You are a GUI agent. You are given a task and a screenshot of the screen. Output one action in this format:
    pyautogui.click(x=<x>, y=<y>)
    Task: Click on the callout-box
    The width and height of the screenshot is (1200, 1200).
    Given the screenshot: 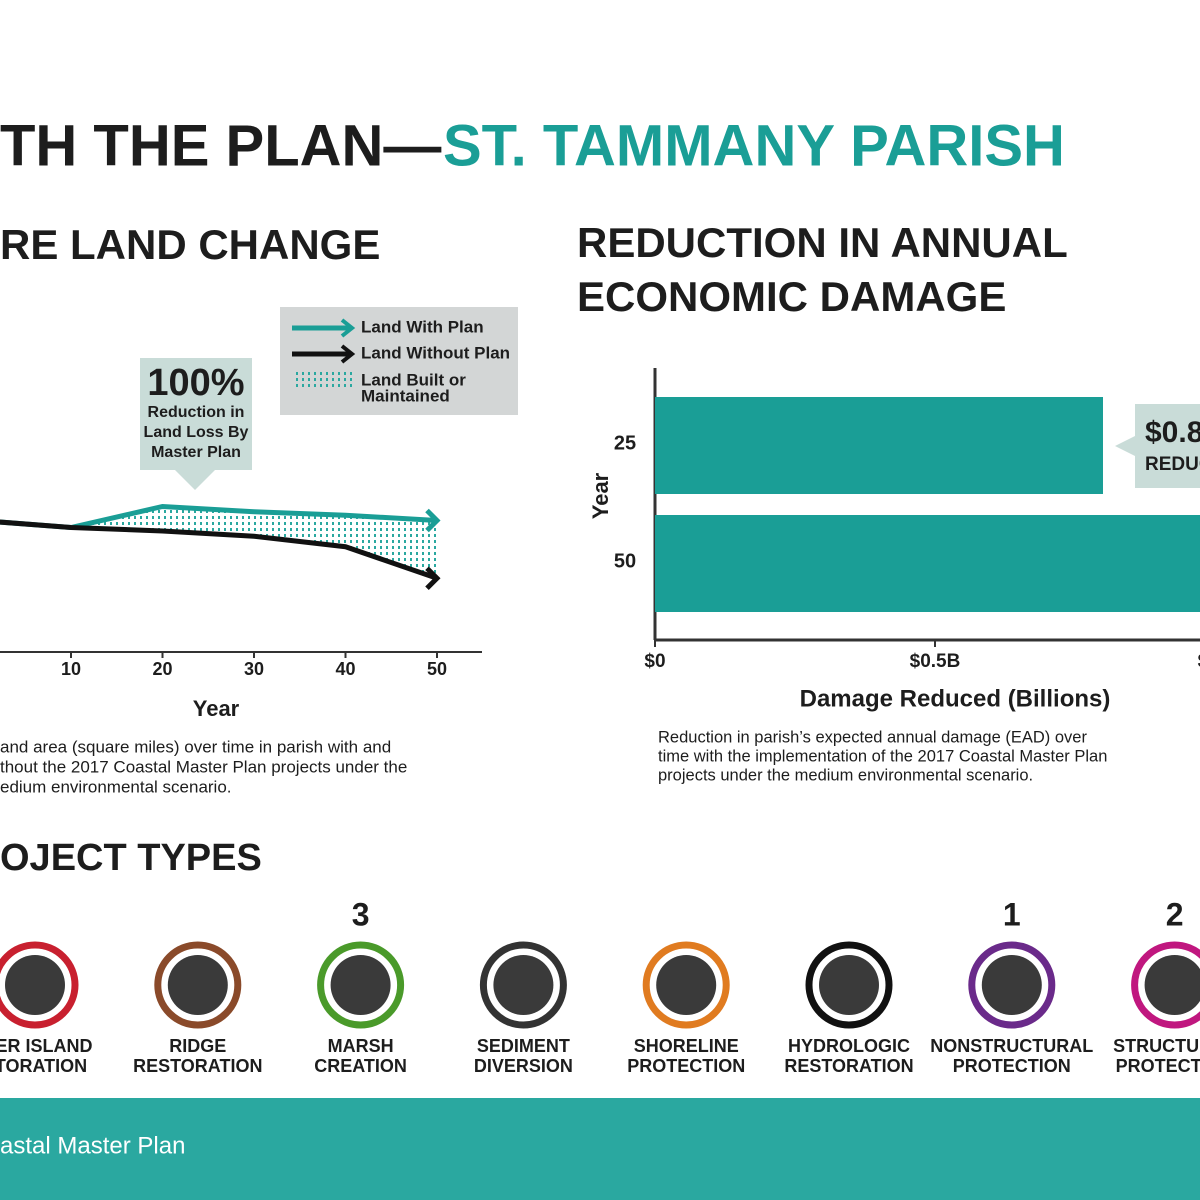 What is the action you would take?
    pyautogui.click(x=1157, y=446)
    